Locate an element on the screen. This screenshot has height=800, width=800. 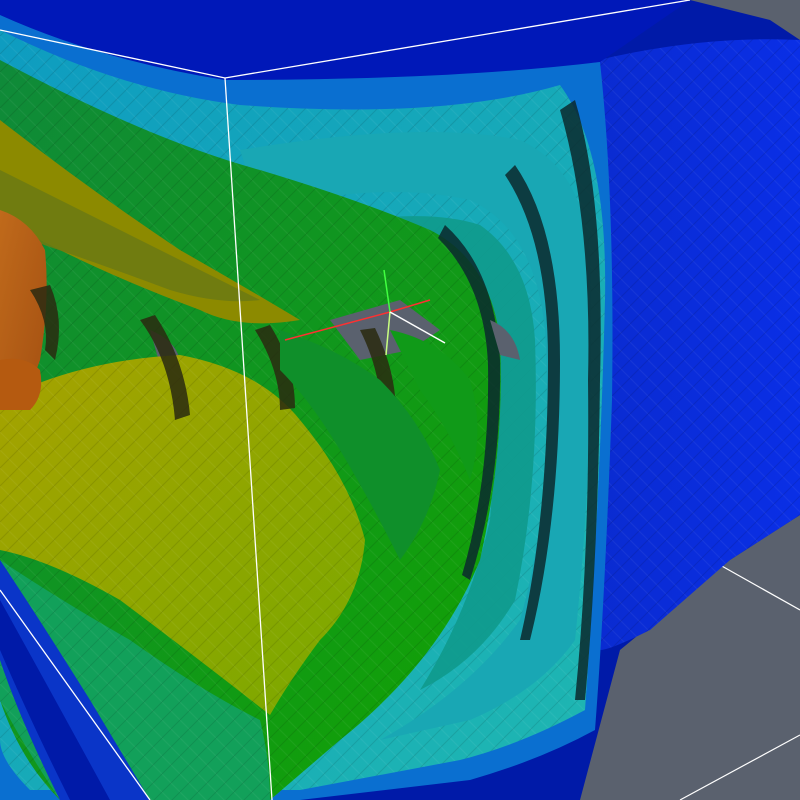
inner-green-tubes is located at coordinates (379, 445).